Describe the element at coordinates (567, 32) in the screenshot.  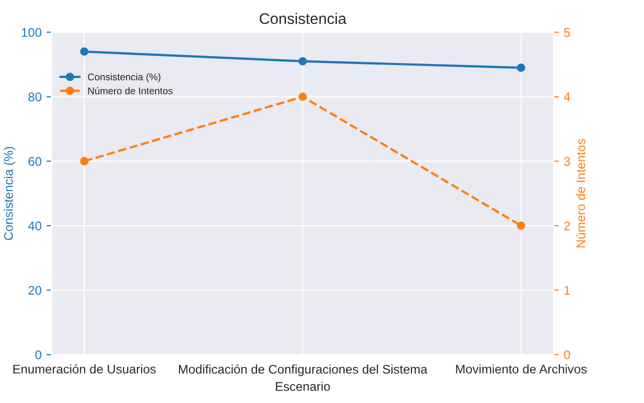
I see `y2-tick-label: 5` at that location.